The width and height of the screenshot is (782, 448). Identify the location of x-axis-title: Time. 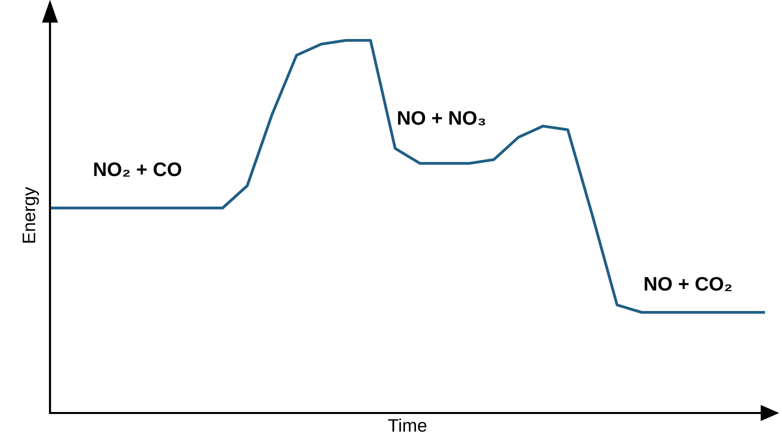
(407, 425).